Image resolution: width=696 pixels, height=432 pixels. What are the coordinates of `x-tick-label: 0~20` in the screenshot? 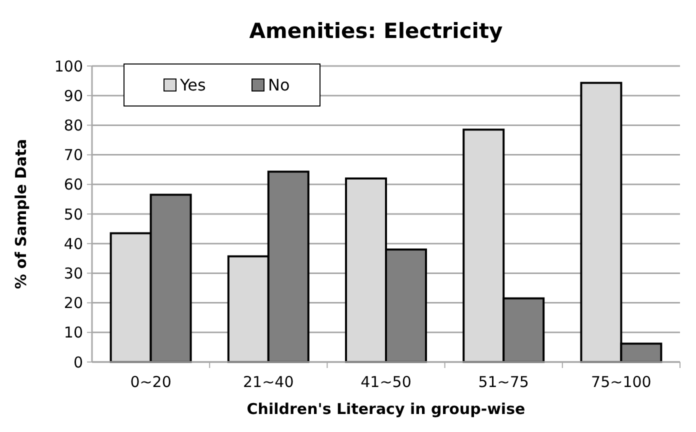 It's located at (151, 382).